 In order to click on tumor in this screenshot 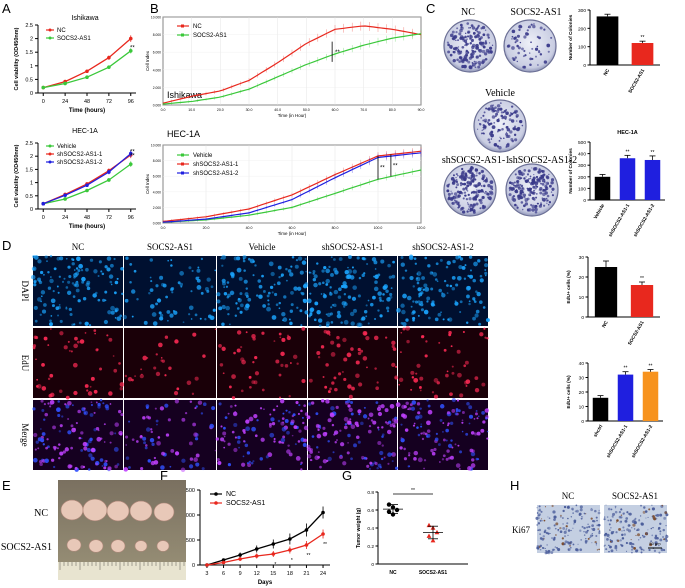, I will do `click(163, 546)`.